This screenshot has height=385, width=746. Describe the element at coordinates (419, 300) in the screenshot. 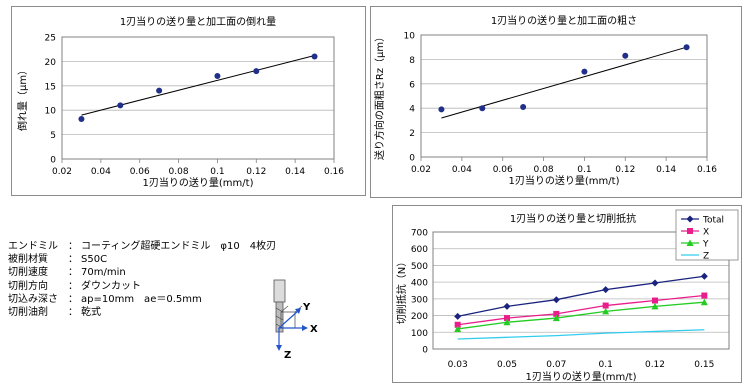

I see `y-tick-label: 300` at that location.